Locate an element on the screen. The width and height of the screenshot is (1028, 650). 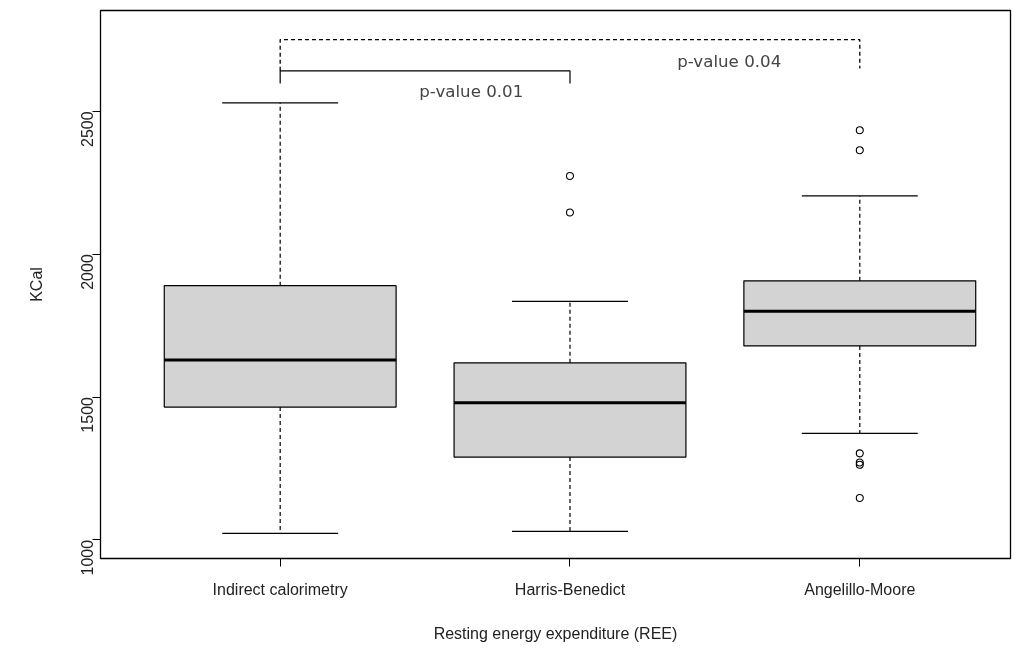
x-tick-label: Harris-Benedict is located at coordinates (570, 589).